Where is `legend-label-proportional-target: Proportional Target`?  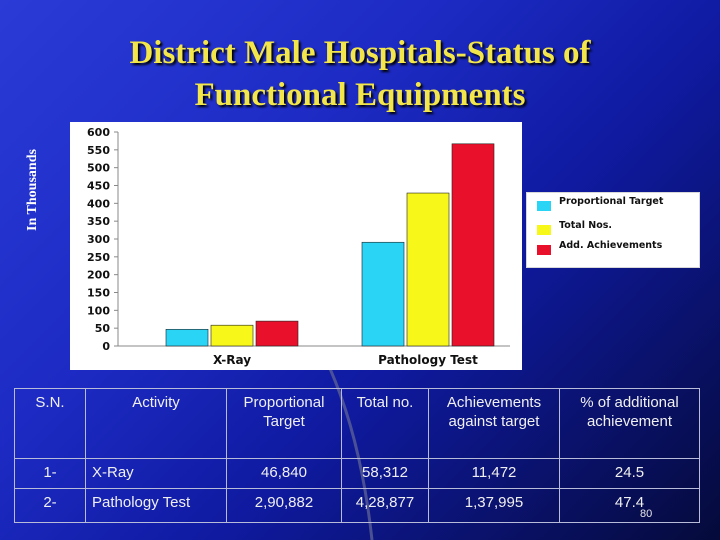 legend-label-proportional-target: Proportional Target is located at coordinates (611, 201).